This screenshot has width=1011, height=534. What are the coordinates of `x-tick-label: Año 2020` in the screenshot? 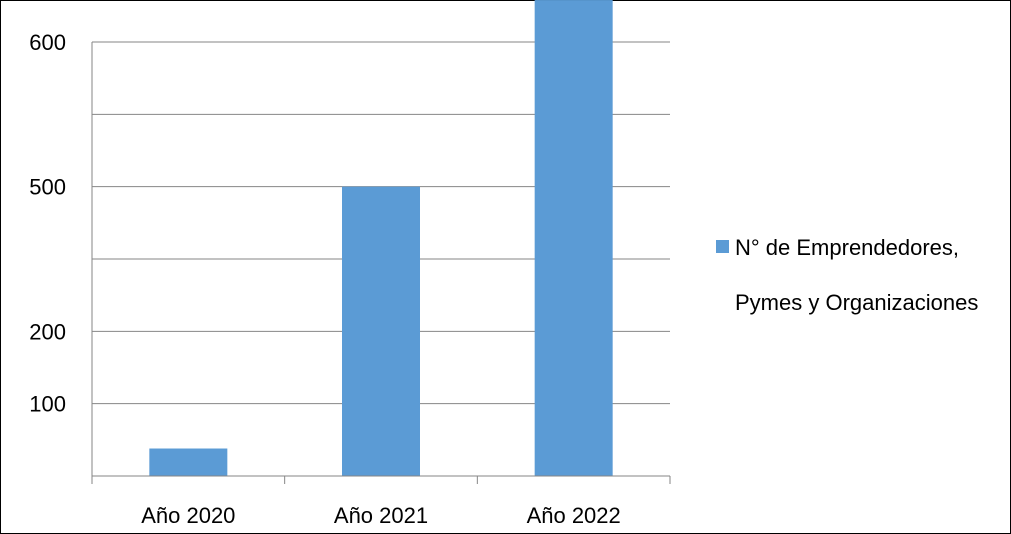 It's located at (188, 515).